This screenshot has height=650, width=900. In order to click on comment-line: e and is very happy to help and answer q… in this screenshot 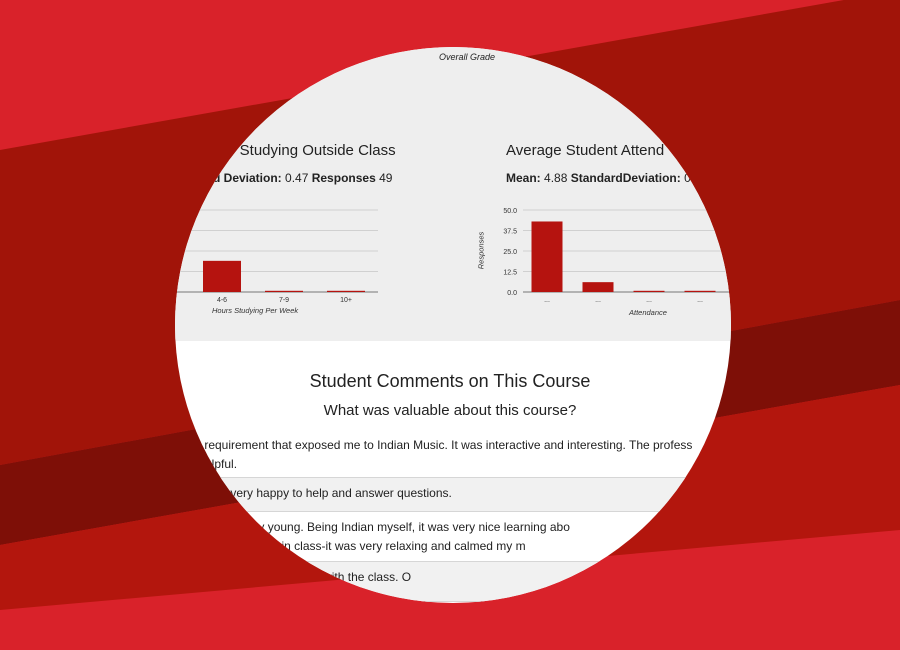, I will do `click(318, 493)`.